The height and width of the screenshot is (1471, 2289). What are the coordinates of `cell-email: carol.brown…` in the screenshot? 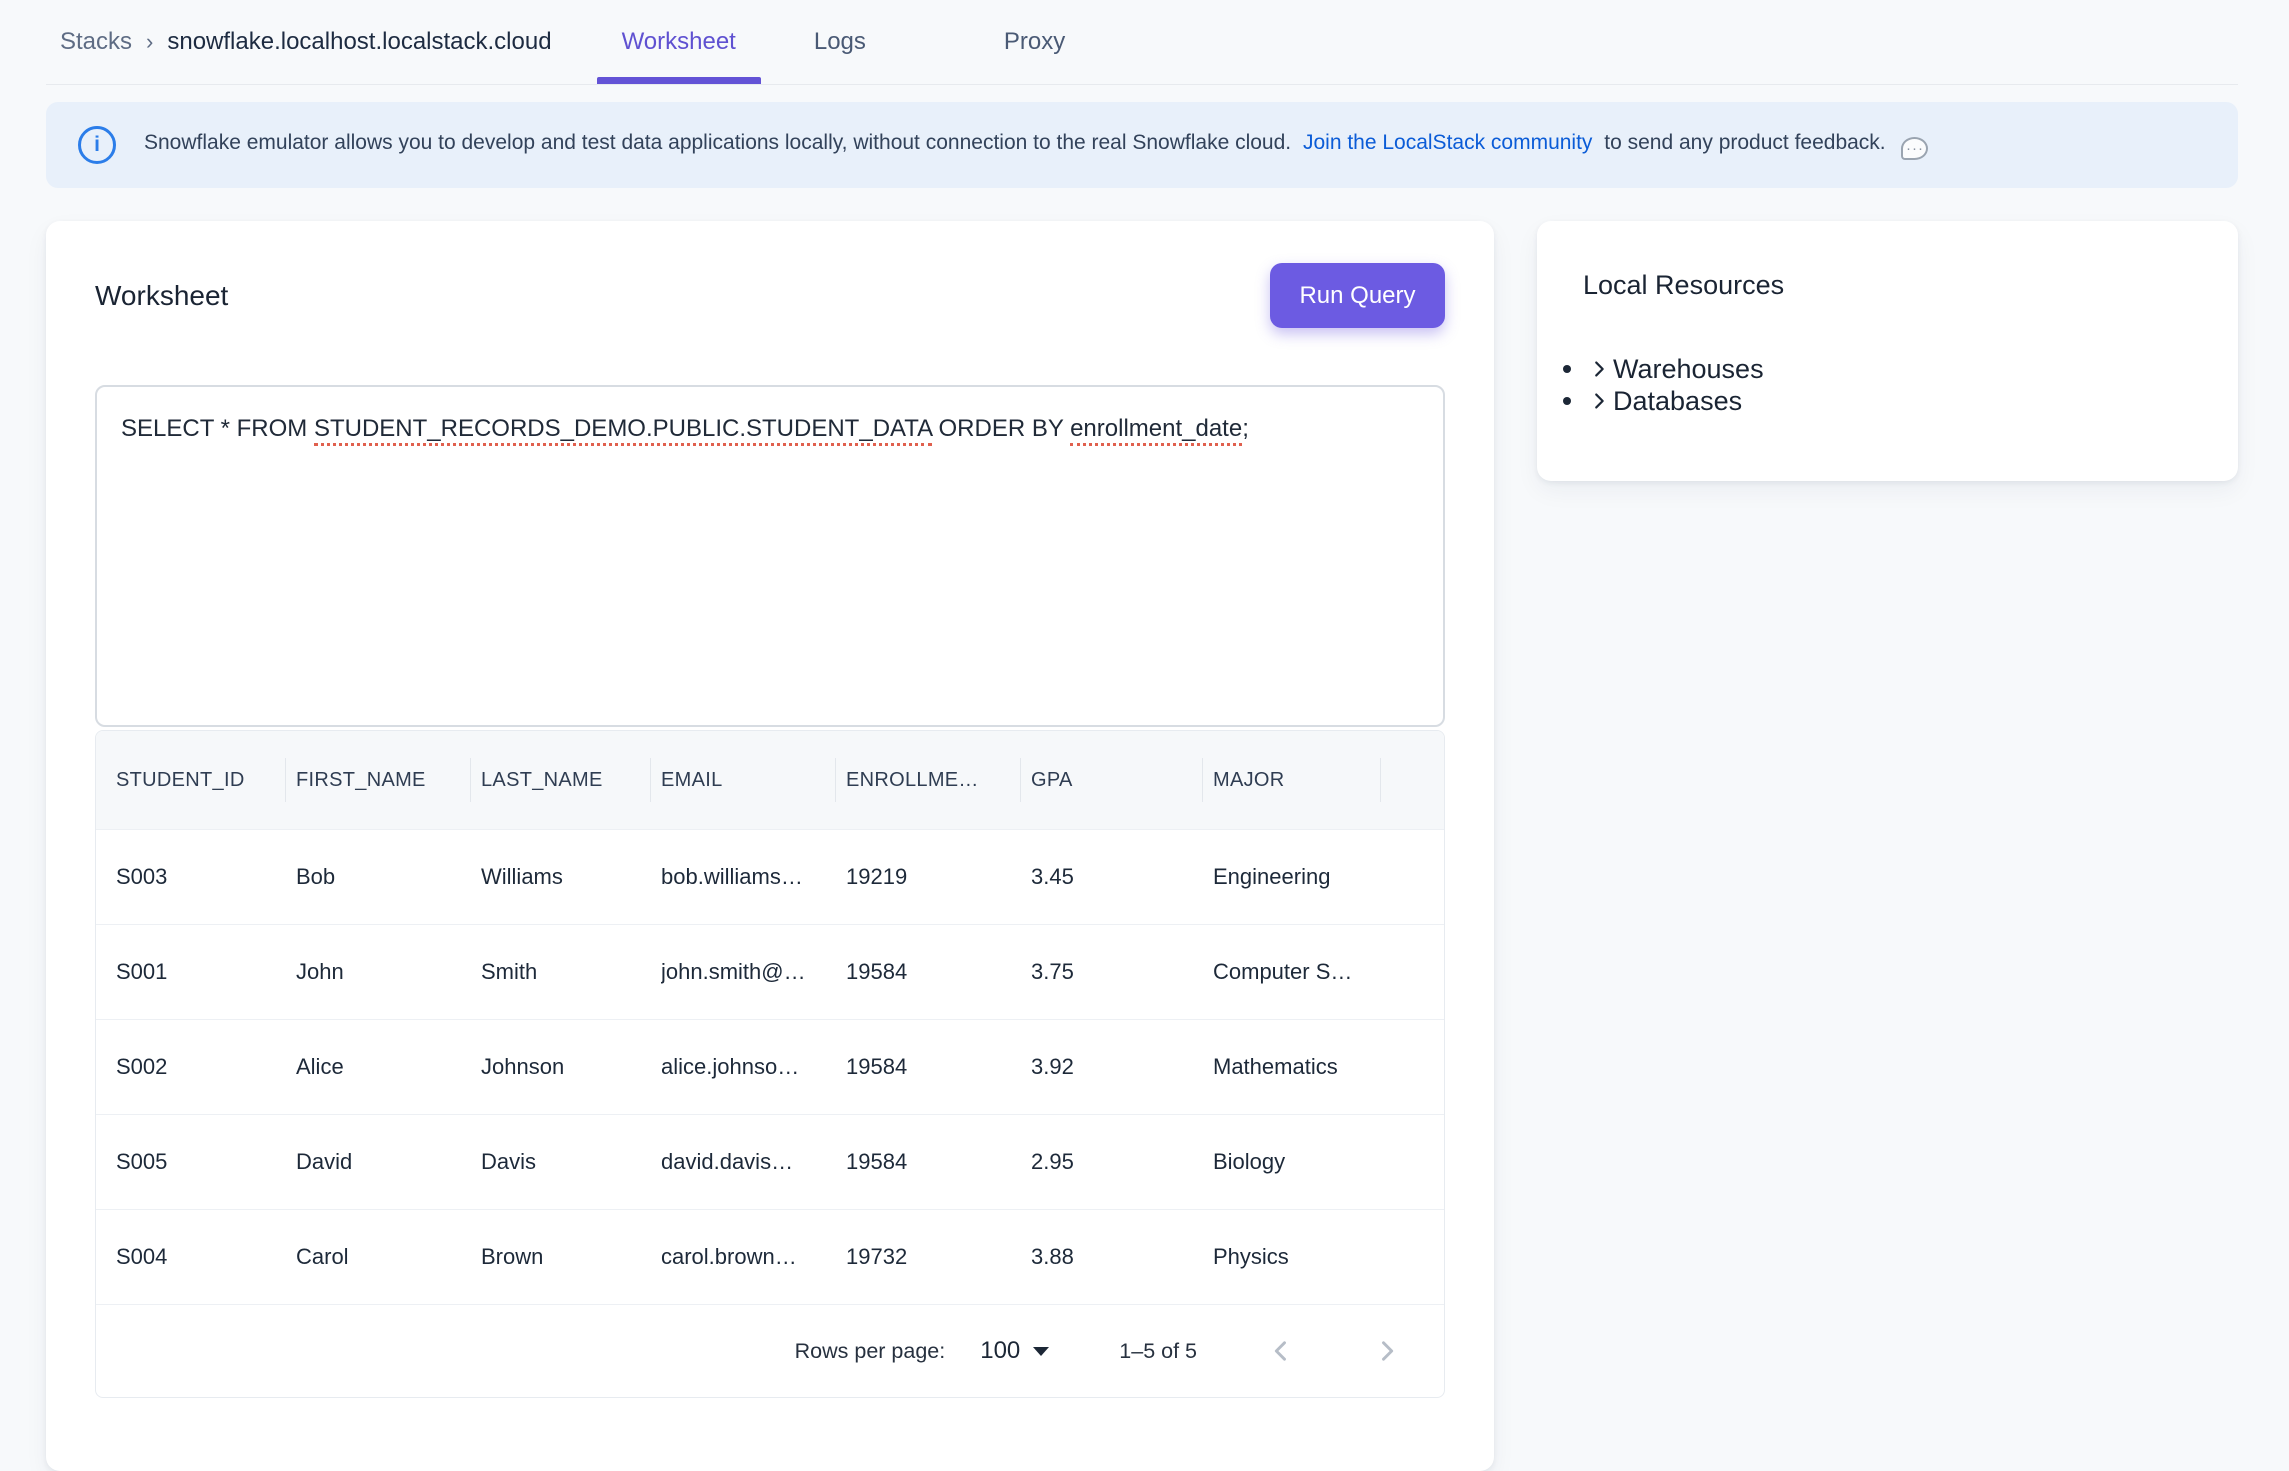 It's located at (729, 1256).